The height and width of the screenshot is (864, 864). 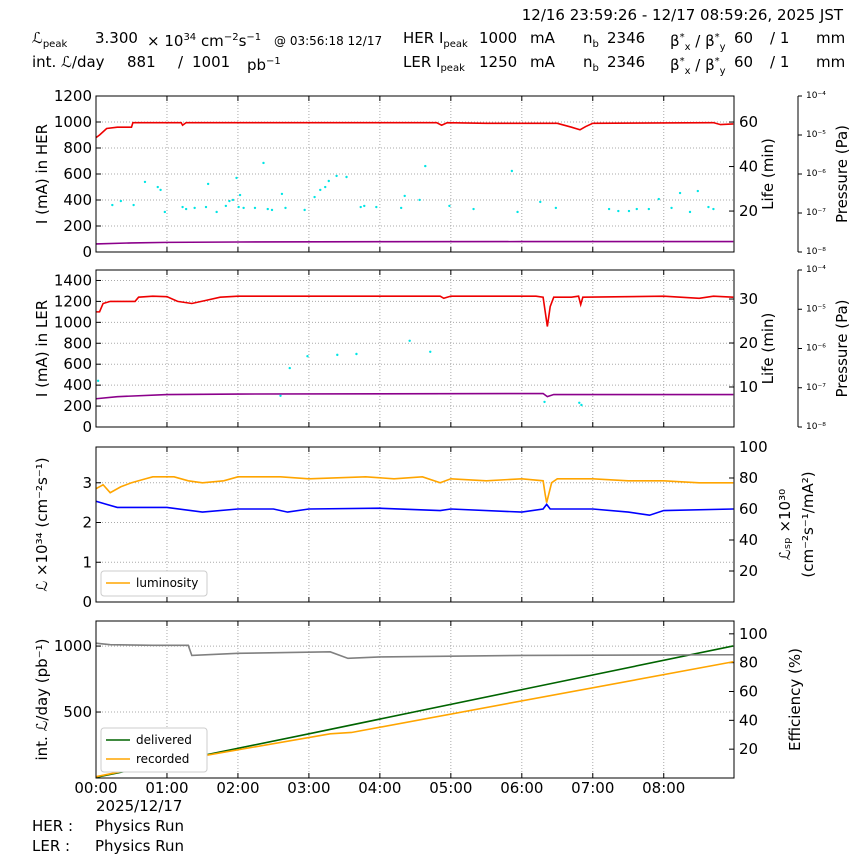 I want to click on header-text: 2346, so click(x=626, y=38).